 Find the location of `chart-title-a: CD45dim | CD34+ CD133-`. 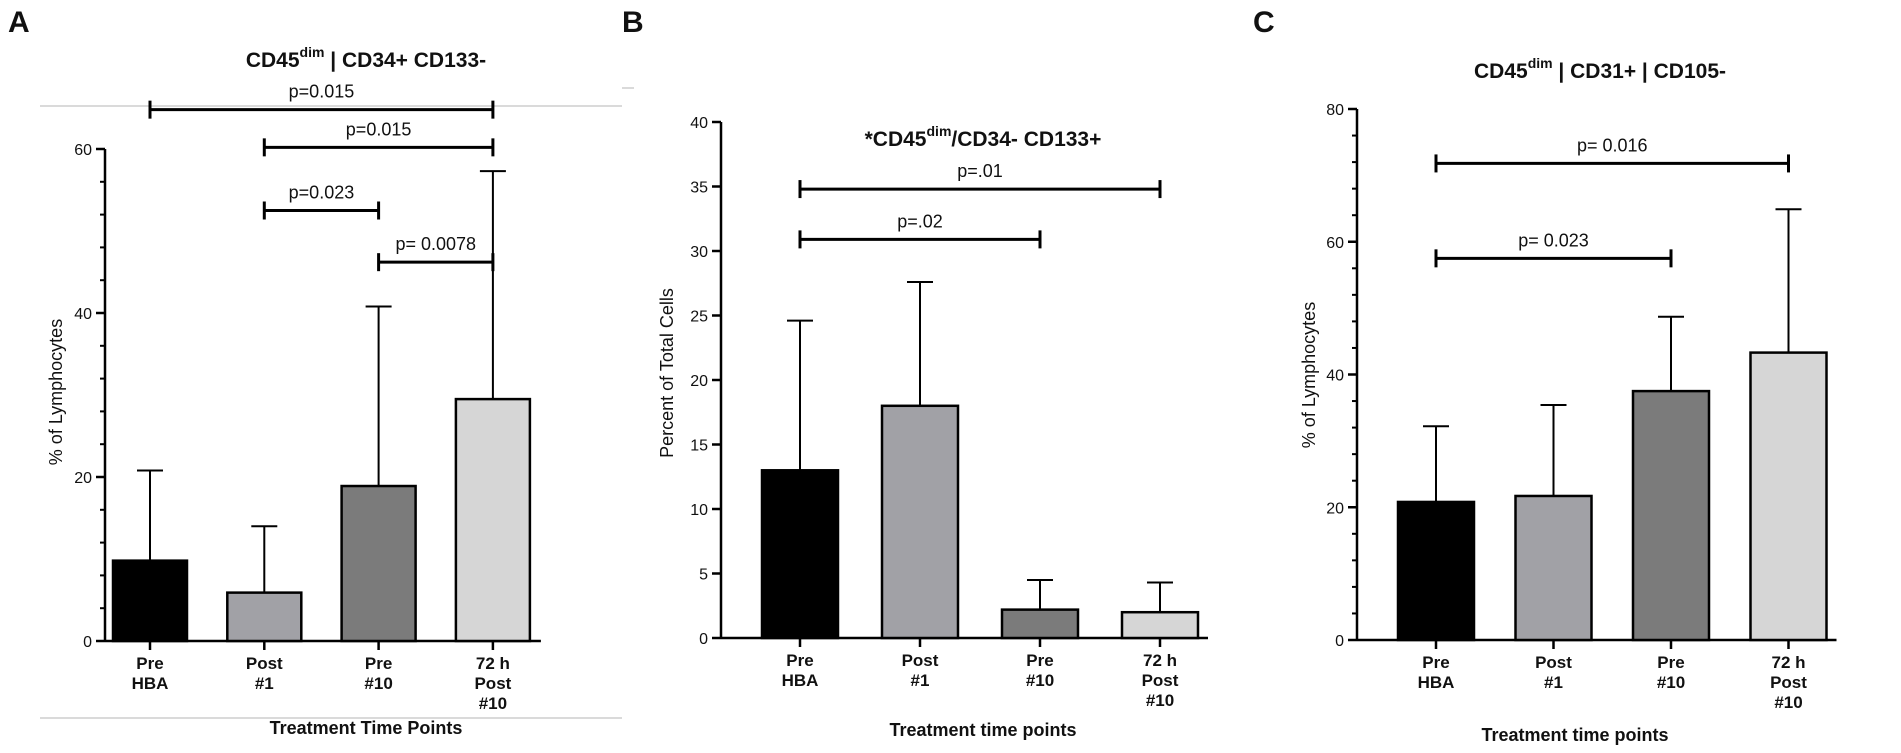

chart-title-a: CD45dim | CD34+ CD133- is located at coordinates (366, 58).